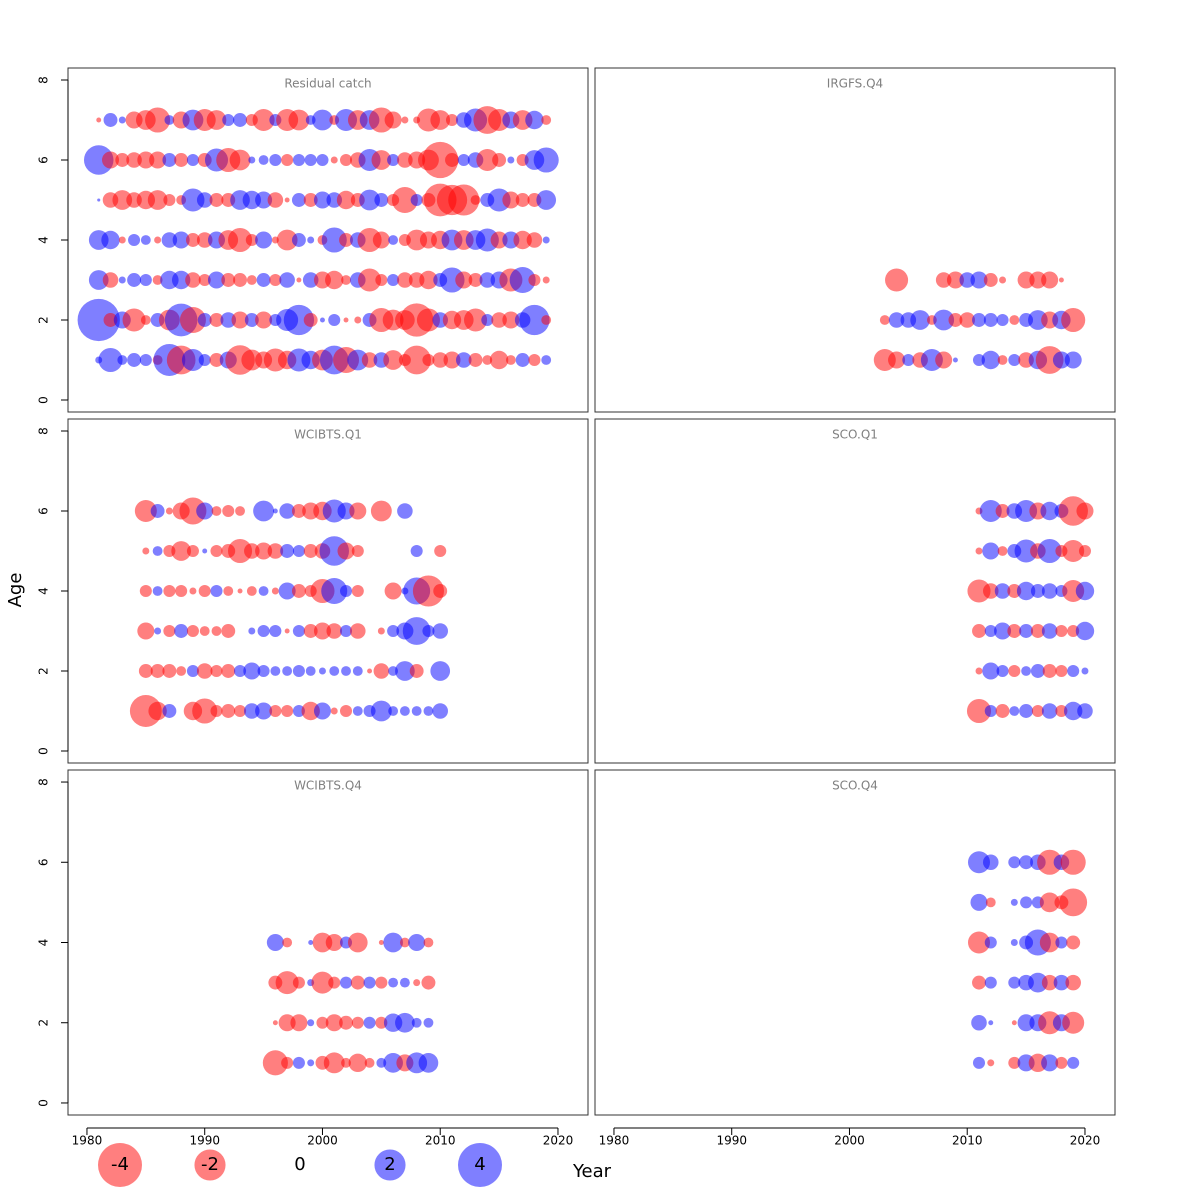 The image size is (1200, 1200). What do you see at coordinates (855, 591) in the screenshot?
I see `panel-frame` at bounding box center [855, 591].